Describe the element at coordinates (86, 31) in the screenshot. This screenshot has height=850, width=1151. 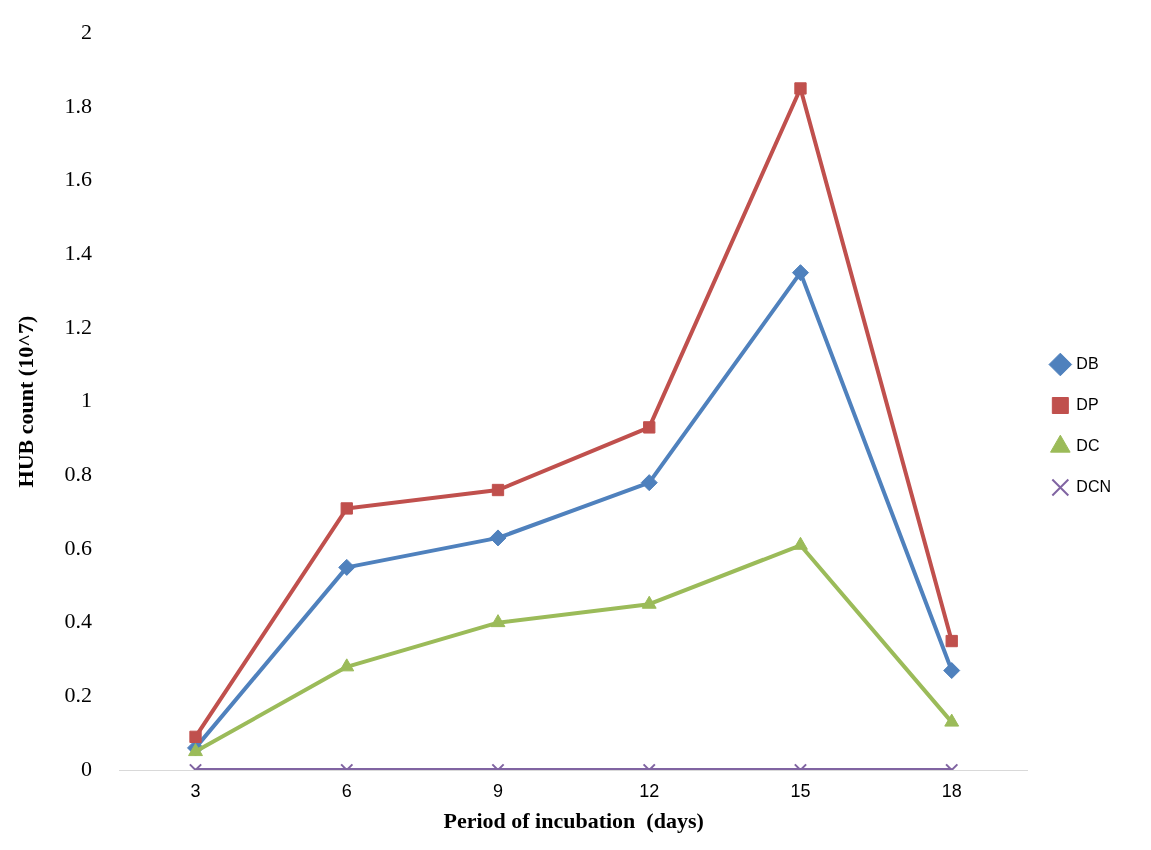
I see `y-tick-label: 2` at that location.